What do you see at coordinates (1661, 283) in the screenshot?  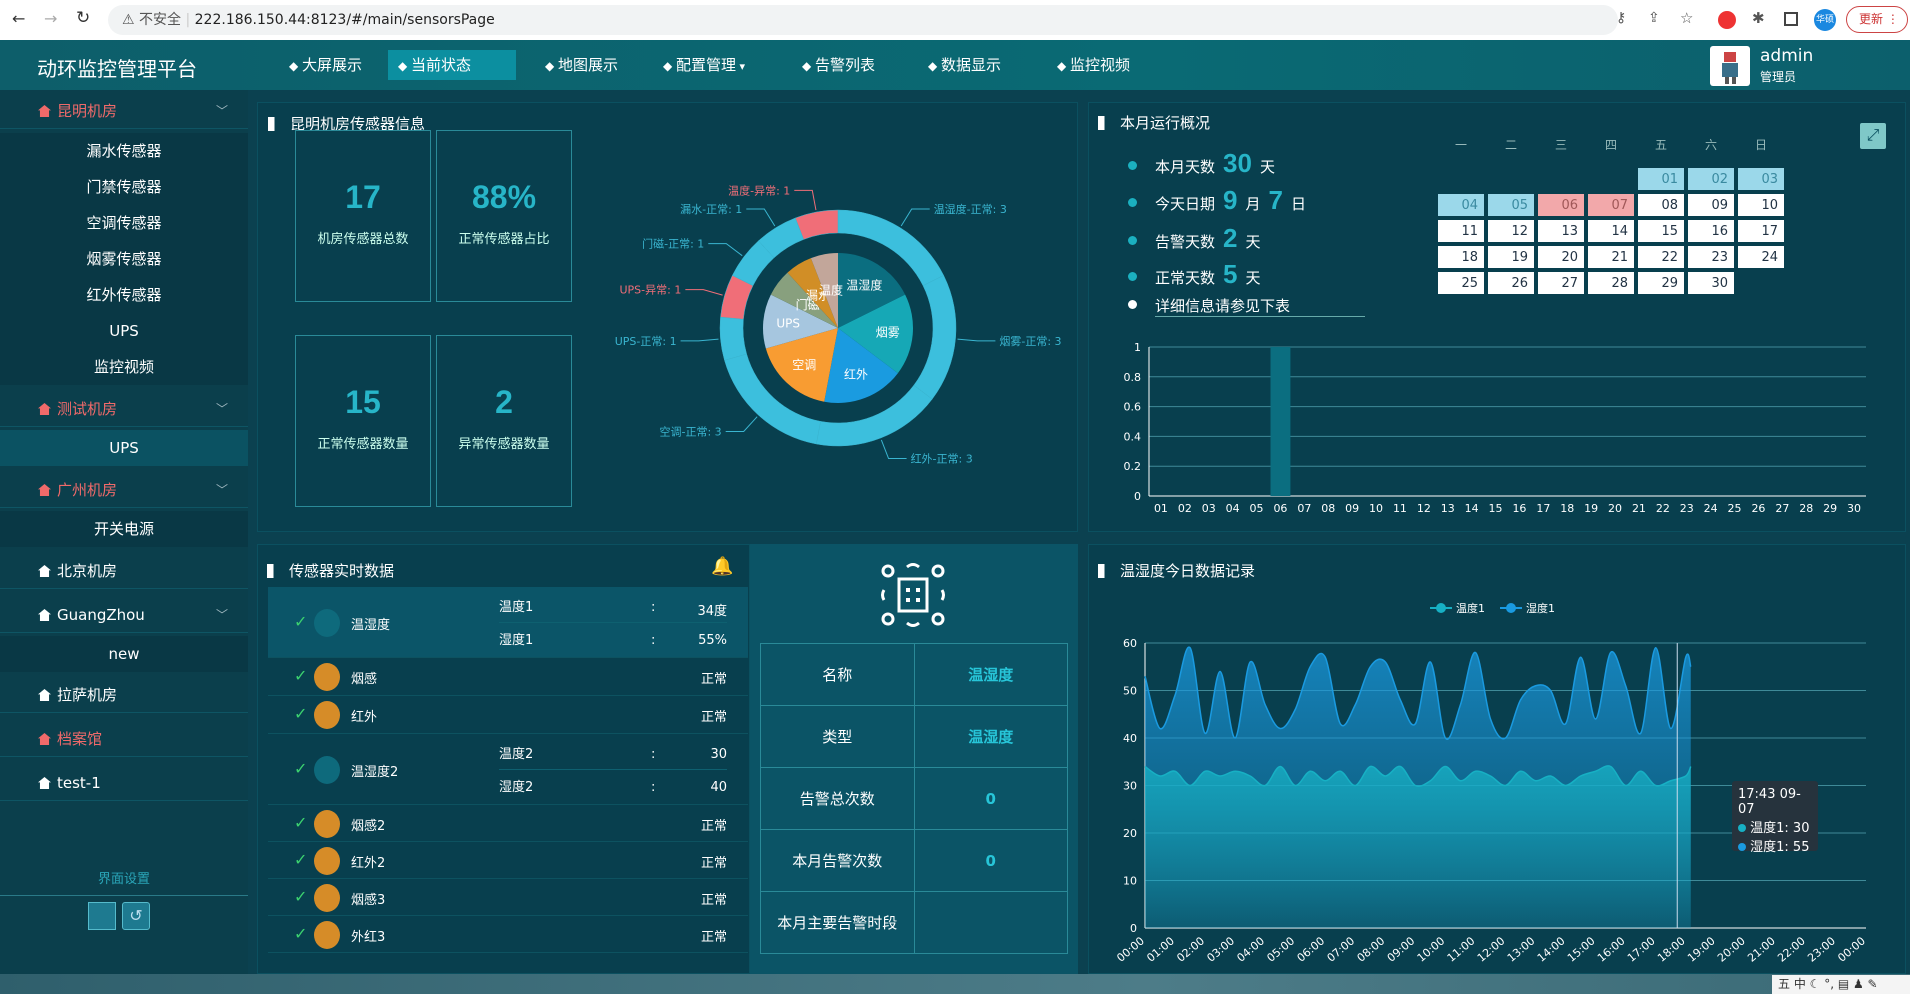 I see `calendar-day: 29` at bounding box center [1661, 283].